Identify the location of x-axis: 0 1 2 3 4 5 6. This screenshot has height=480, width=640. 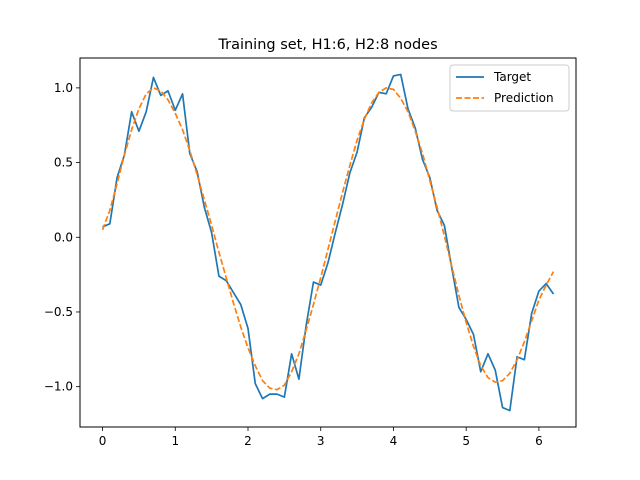
(321, 437).